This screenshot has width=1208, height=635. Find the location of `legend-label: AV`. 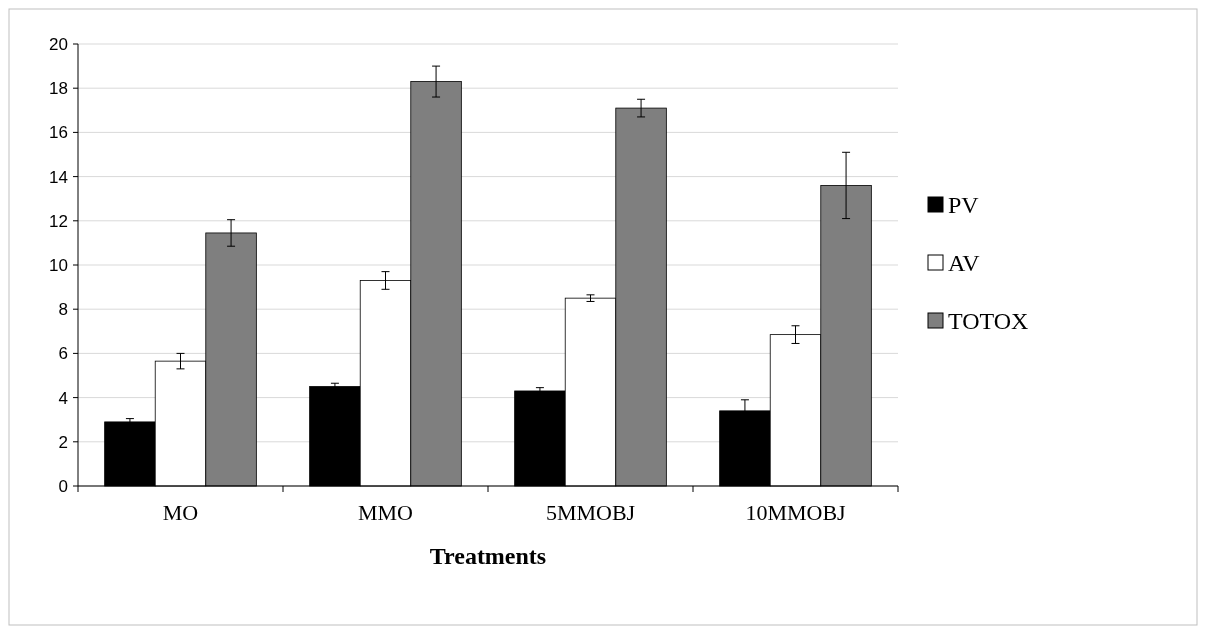

legend-label: AV is located at coordinates (964, 263).